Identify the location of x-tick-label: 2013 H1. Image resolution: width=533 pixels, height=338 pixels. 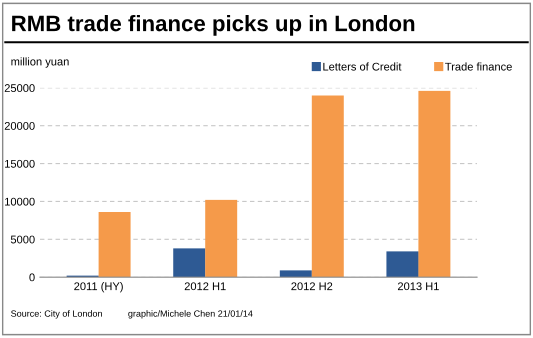
(418, 286).